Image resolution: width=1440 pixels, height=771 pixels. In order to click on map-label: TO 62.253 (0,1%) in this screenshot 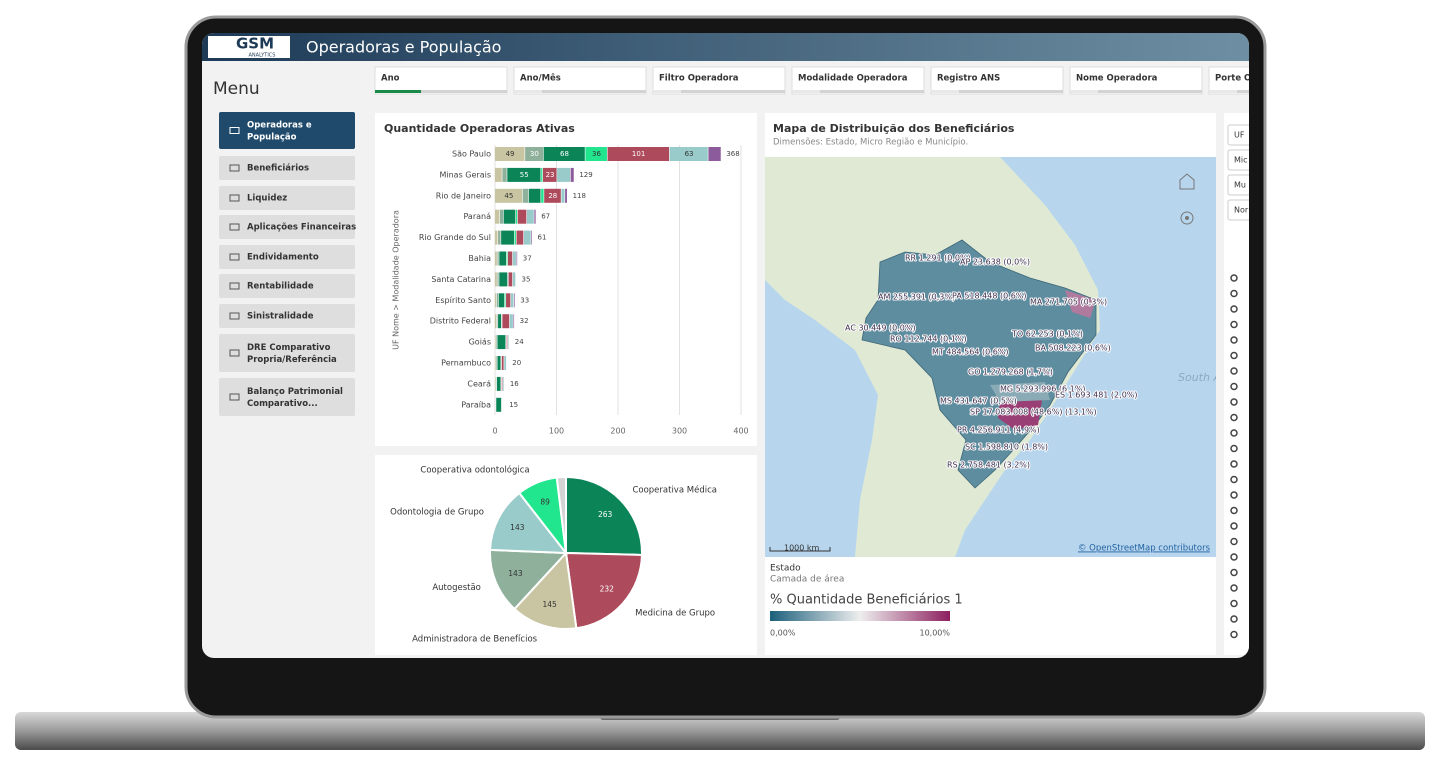, I will do `click(1047, 334)`.